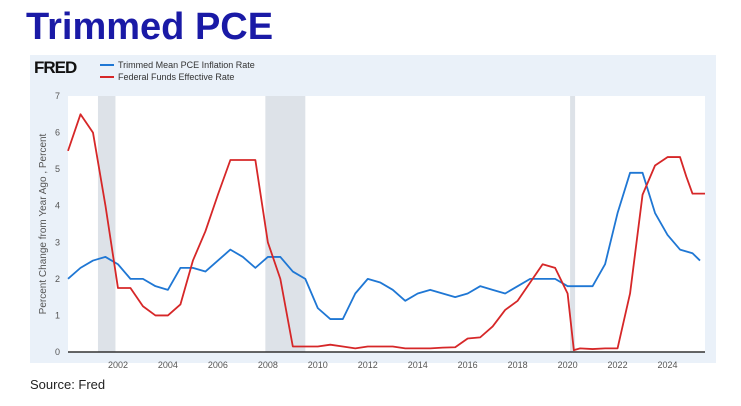  What do you see at coordinates (168, 365) in the screenshot?
I see `x-tick-label: 2004` at bounding box center [168, 365].